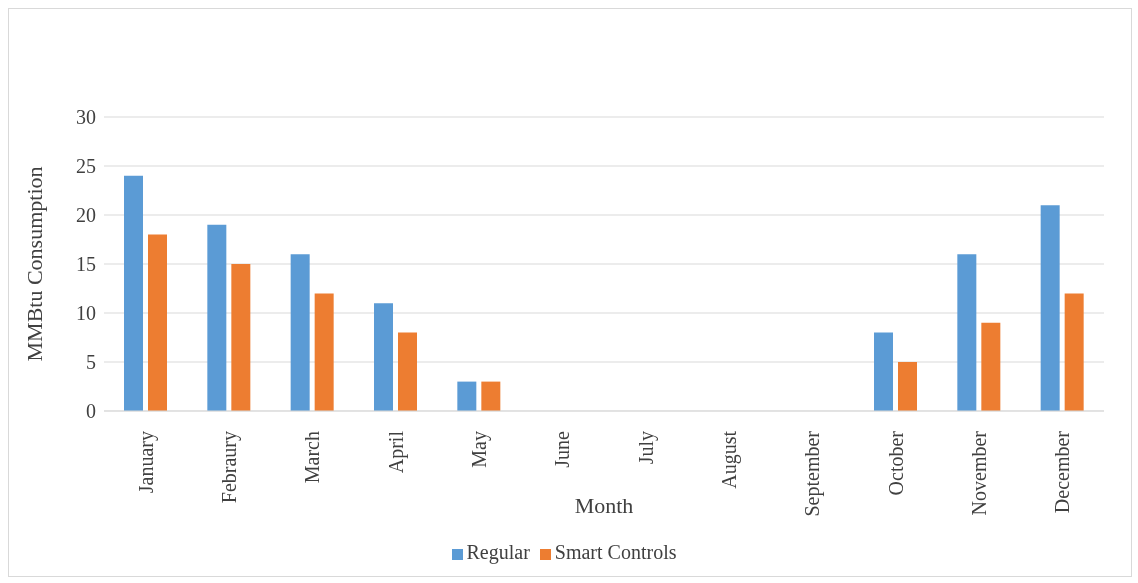 Image resolution: width=1138 pixels, height=583 pixels. I want to click on y-tick-label: 0, so click(91, 411).